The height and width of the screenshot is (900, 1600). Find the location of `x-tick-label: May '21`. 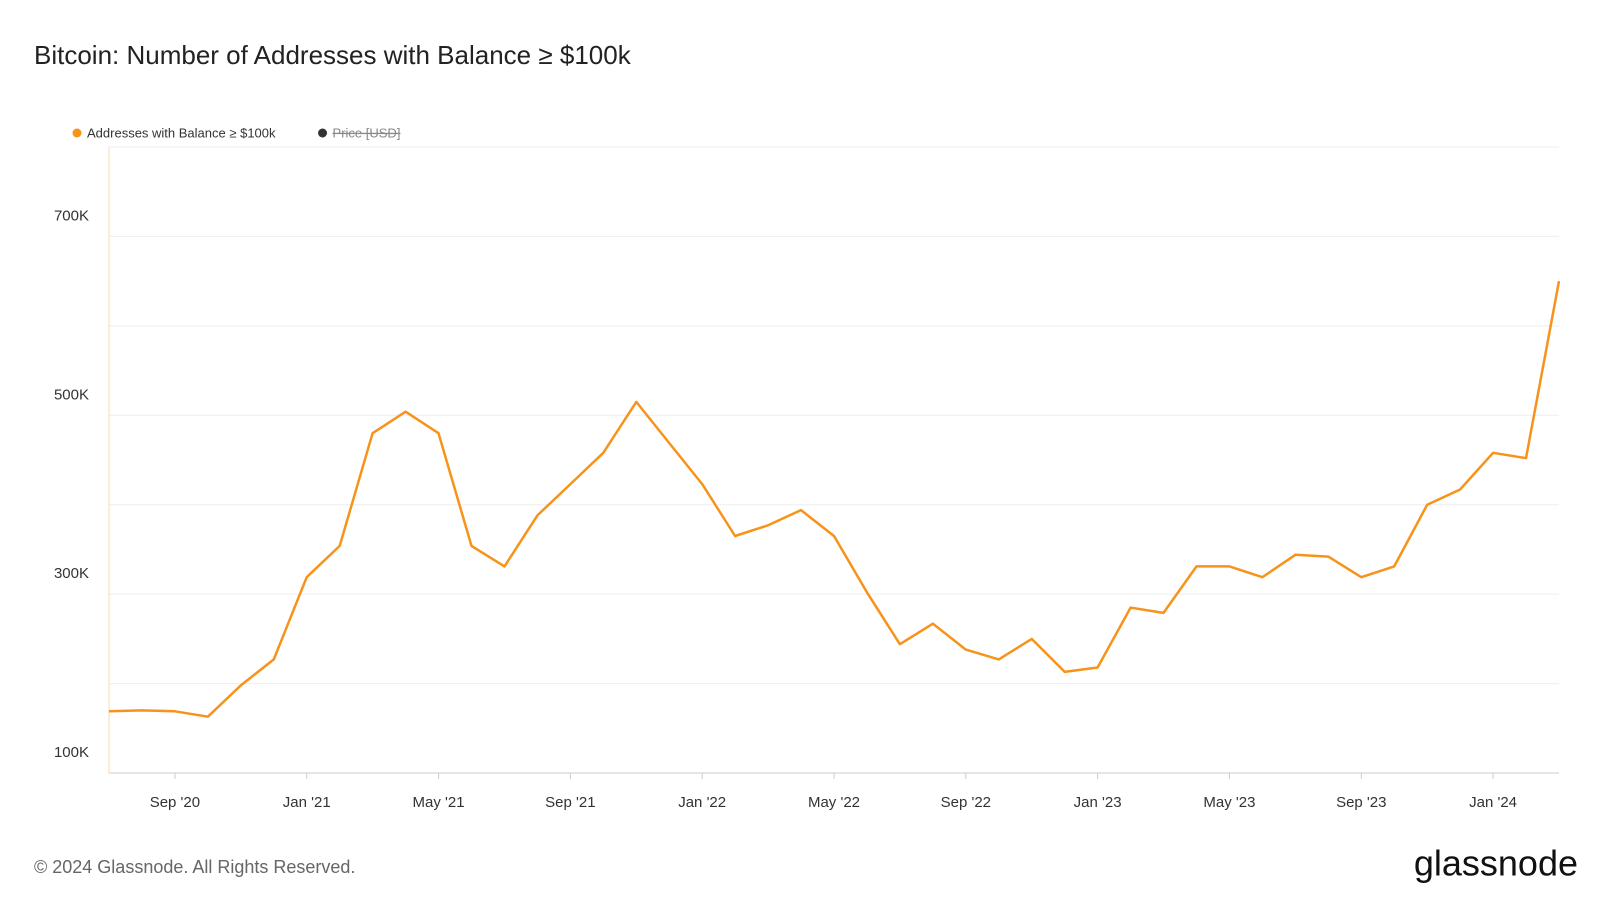

x-tick-label: May '21 is located at coordinates (439, 802).